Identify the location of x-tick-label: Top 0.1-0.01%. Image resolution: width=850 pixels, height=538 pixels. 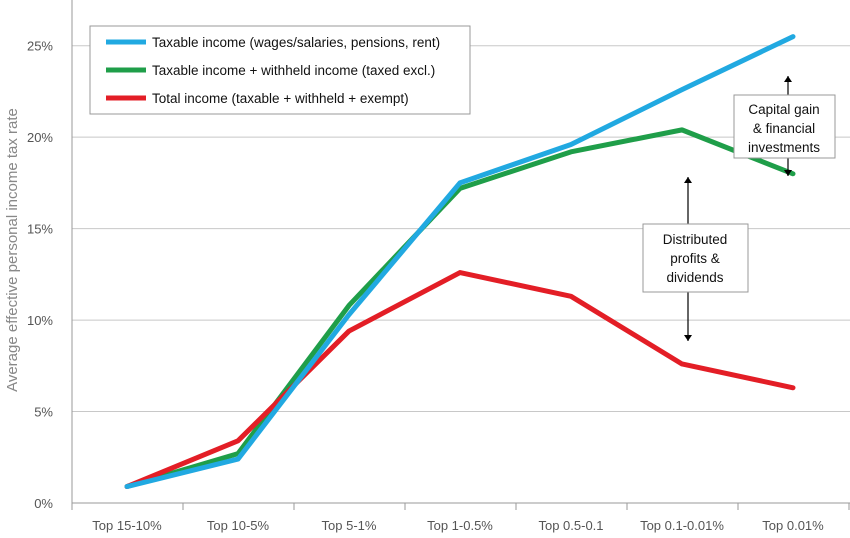
(682, 525).